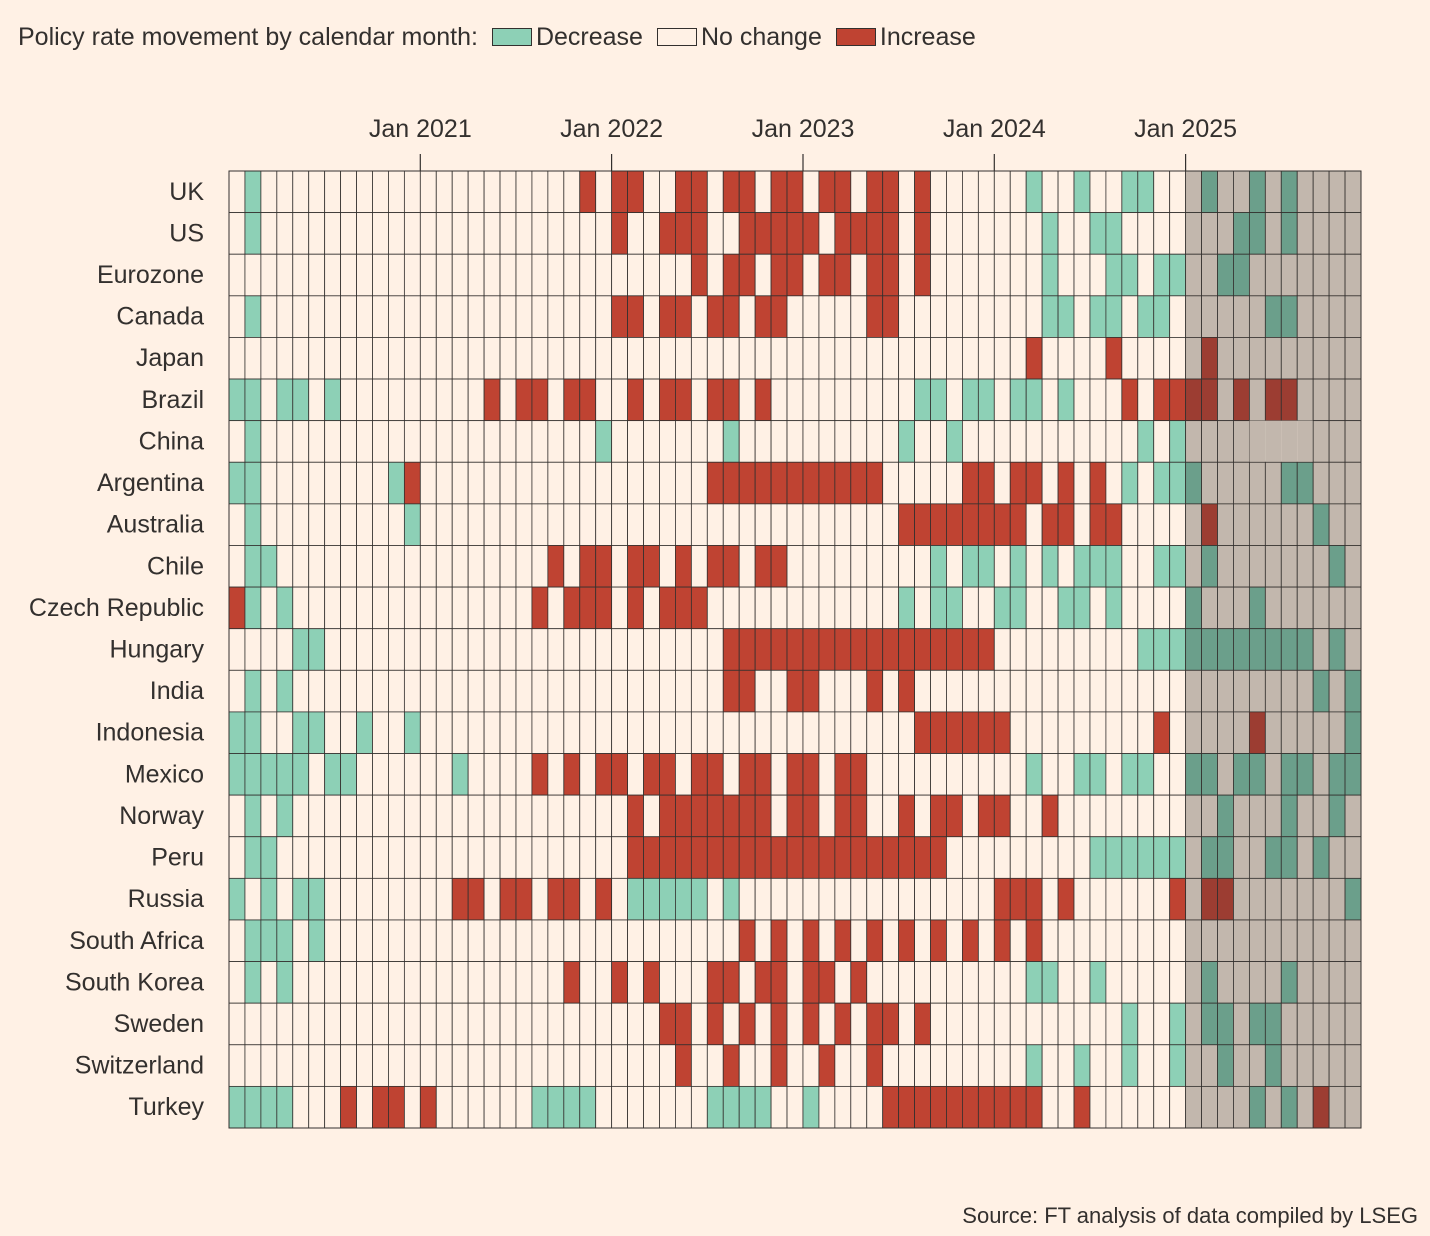  Describe the element at coordinates (150, 275) in the screenshot. I see `row-label: Eurozone` at that location.